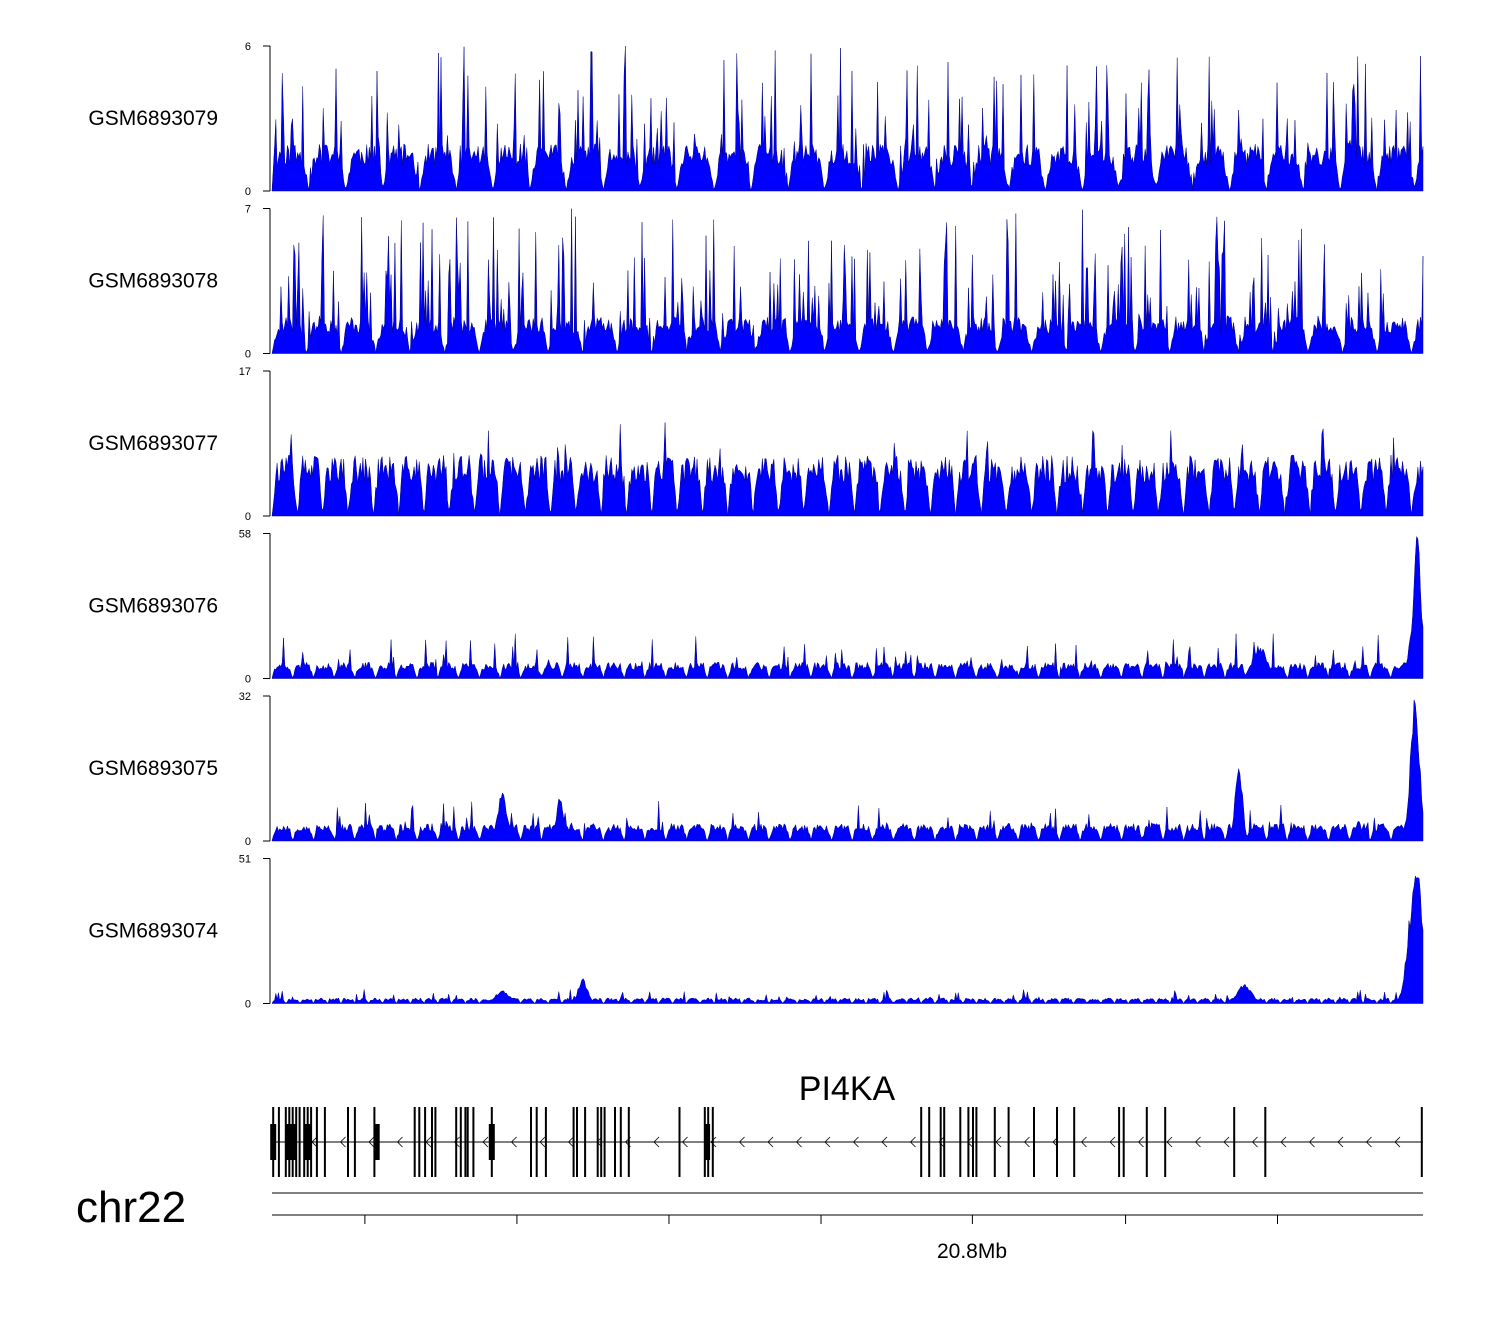 The image size is (1500, 1320). I want to click on track-label: GSM6893074, so click(153, 931).